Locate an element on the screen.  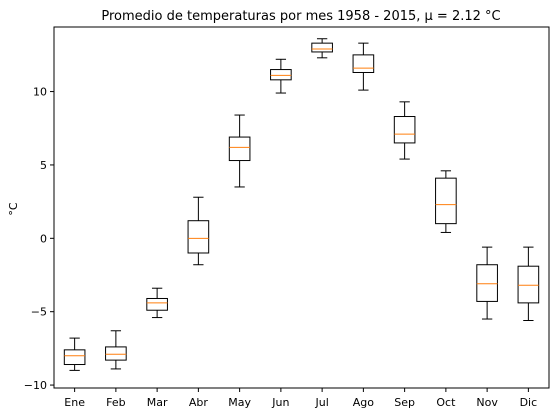
x-tick-label: Dic is located at coordinates (529, 402).